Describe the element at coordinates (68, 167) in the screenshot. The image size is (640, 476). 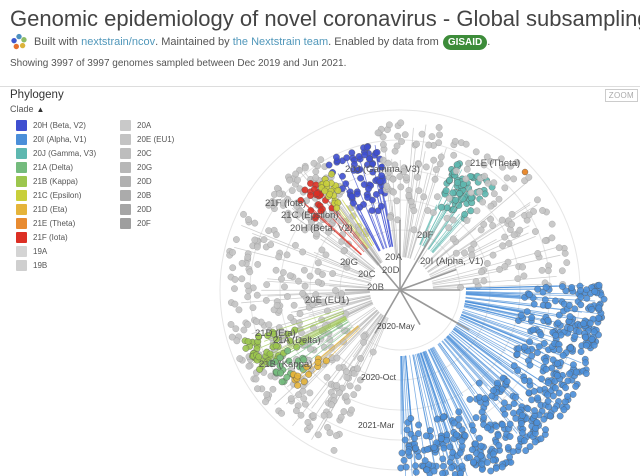
I see `legend-item: 21A (Delta)` at that location.